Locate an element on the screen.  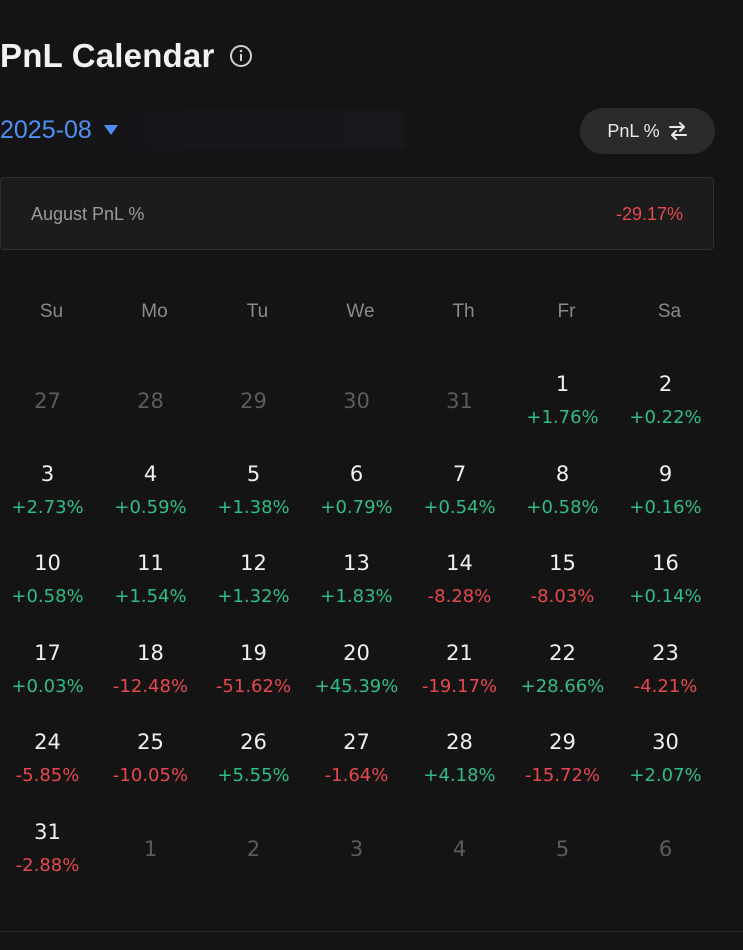
calendar-day-outside-month: 29 is located at coordinates (253, 401).